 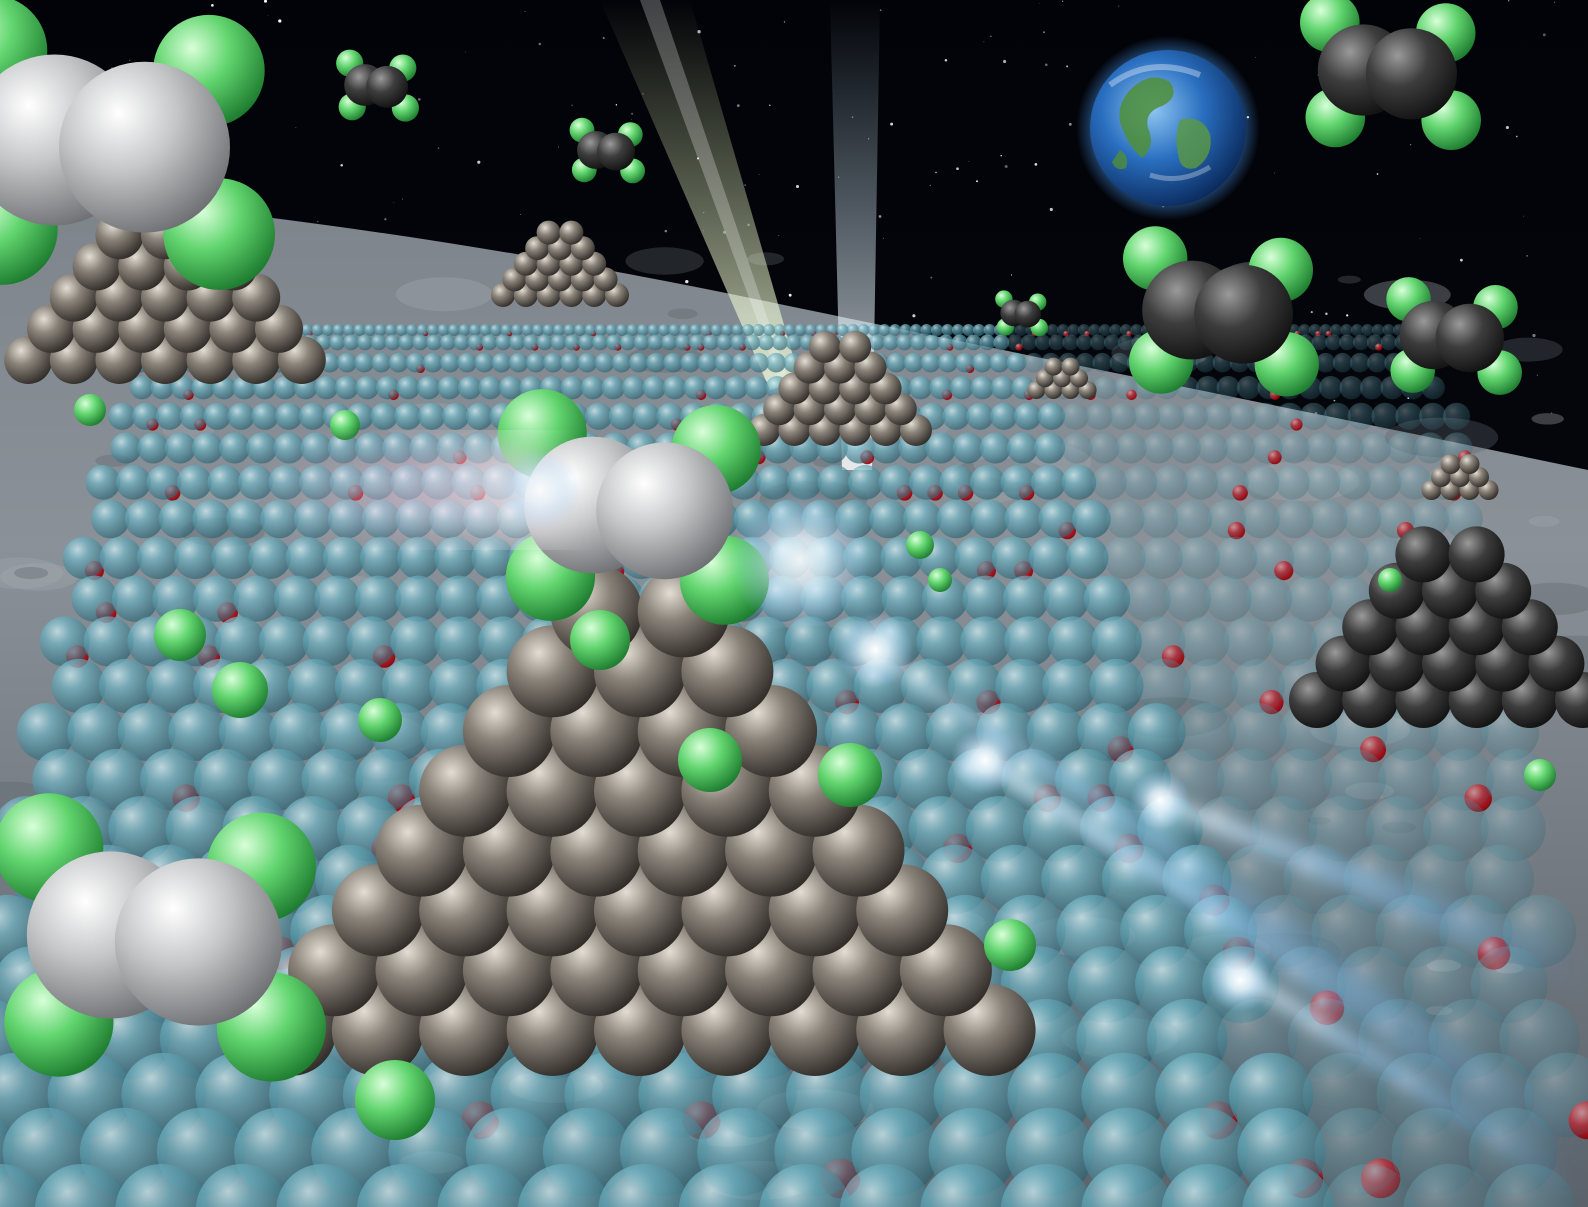 What do you see at coordinates (1544, 521) in the screenshot?
I see `surface-crater` at bounding box center [1544, 521].